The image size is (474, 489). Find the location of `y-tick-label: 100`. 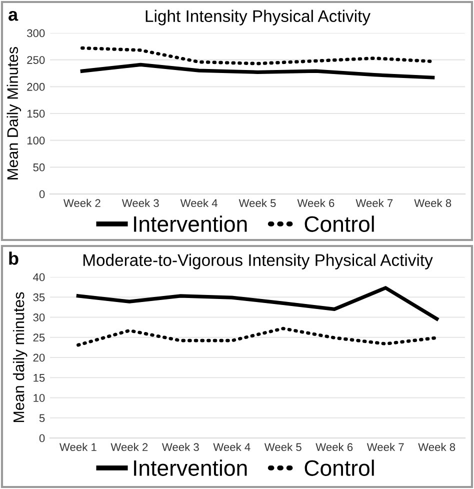

y-tick-label: 100 is located at coordinates (36, 140).